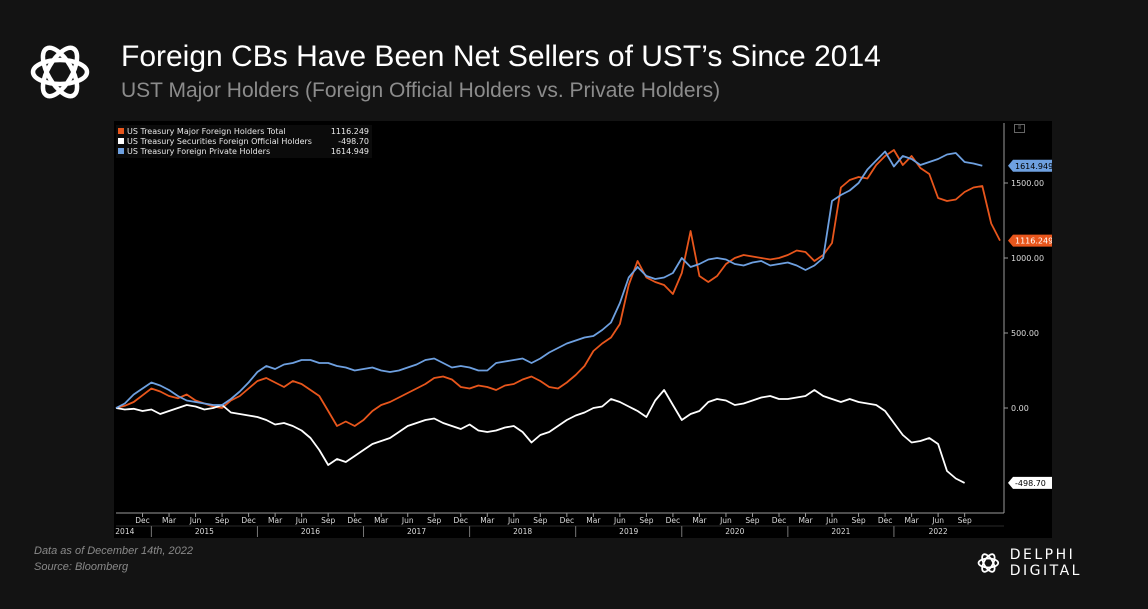 The width and height of the screenshot is (1148, 609). I want to click on last-value-label-1: -498.70, so click(1030, 483).